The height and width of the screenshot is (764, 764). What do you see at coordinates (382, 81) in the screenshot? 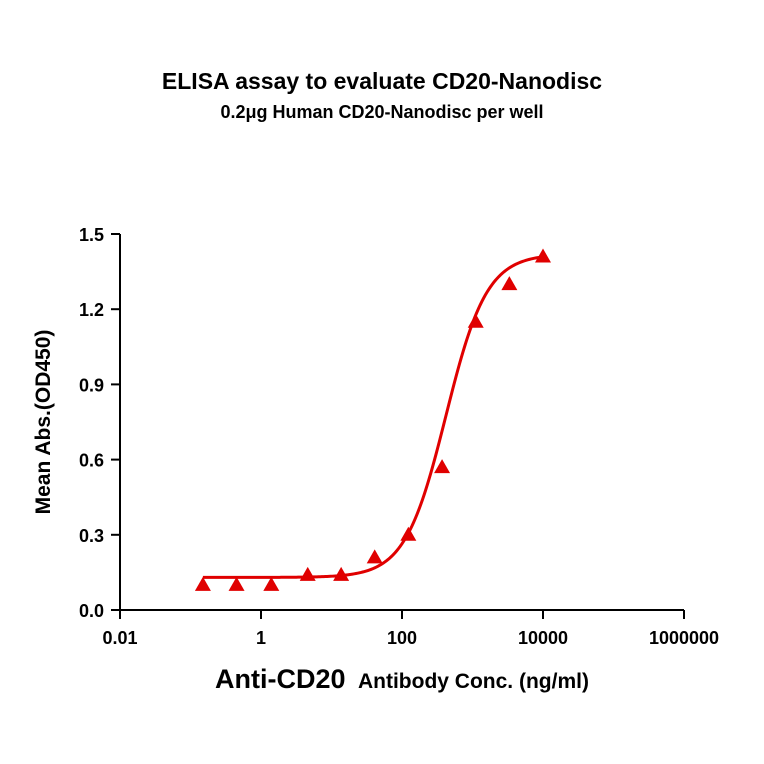
I see `chart-title: ELISA assay to evaluate CD20-Nanodisc` at bounding box center [382, 81].